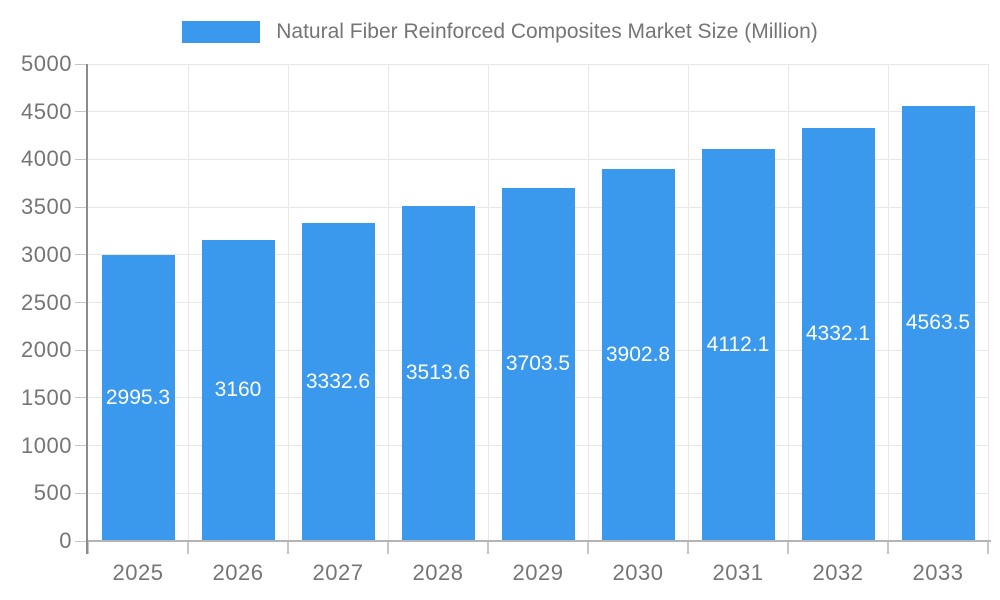 The width and height of the screenshot is (1000, 600). What do you see at coordinates (46, 350) in the screenshot?
I see `y-axis-label: 2000` at bounding box center [46, 350].